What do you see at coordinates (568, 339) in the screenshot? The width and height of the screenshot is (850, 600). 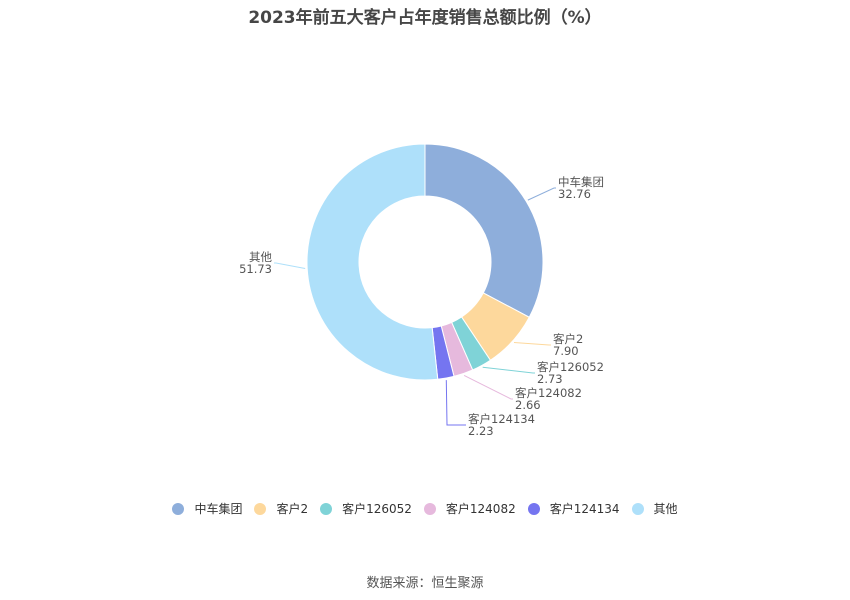 I see `slice-label-name-1: 客户2` at bounding box center [568, 339].